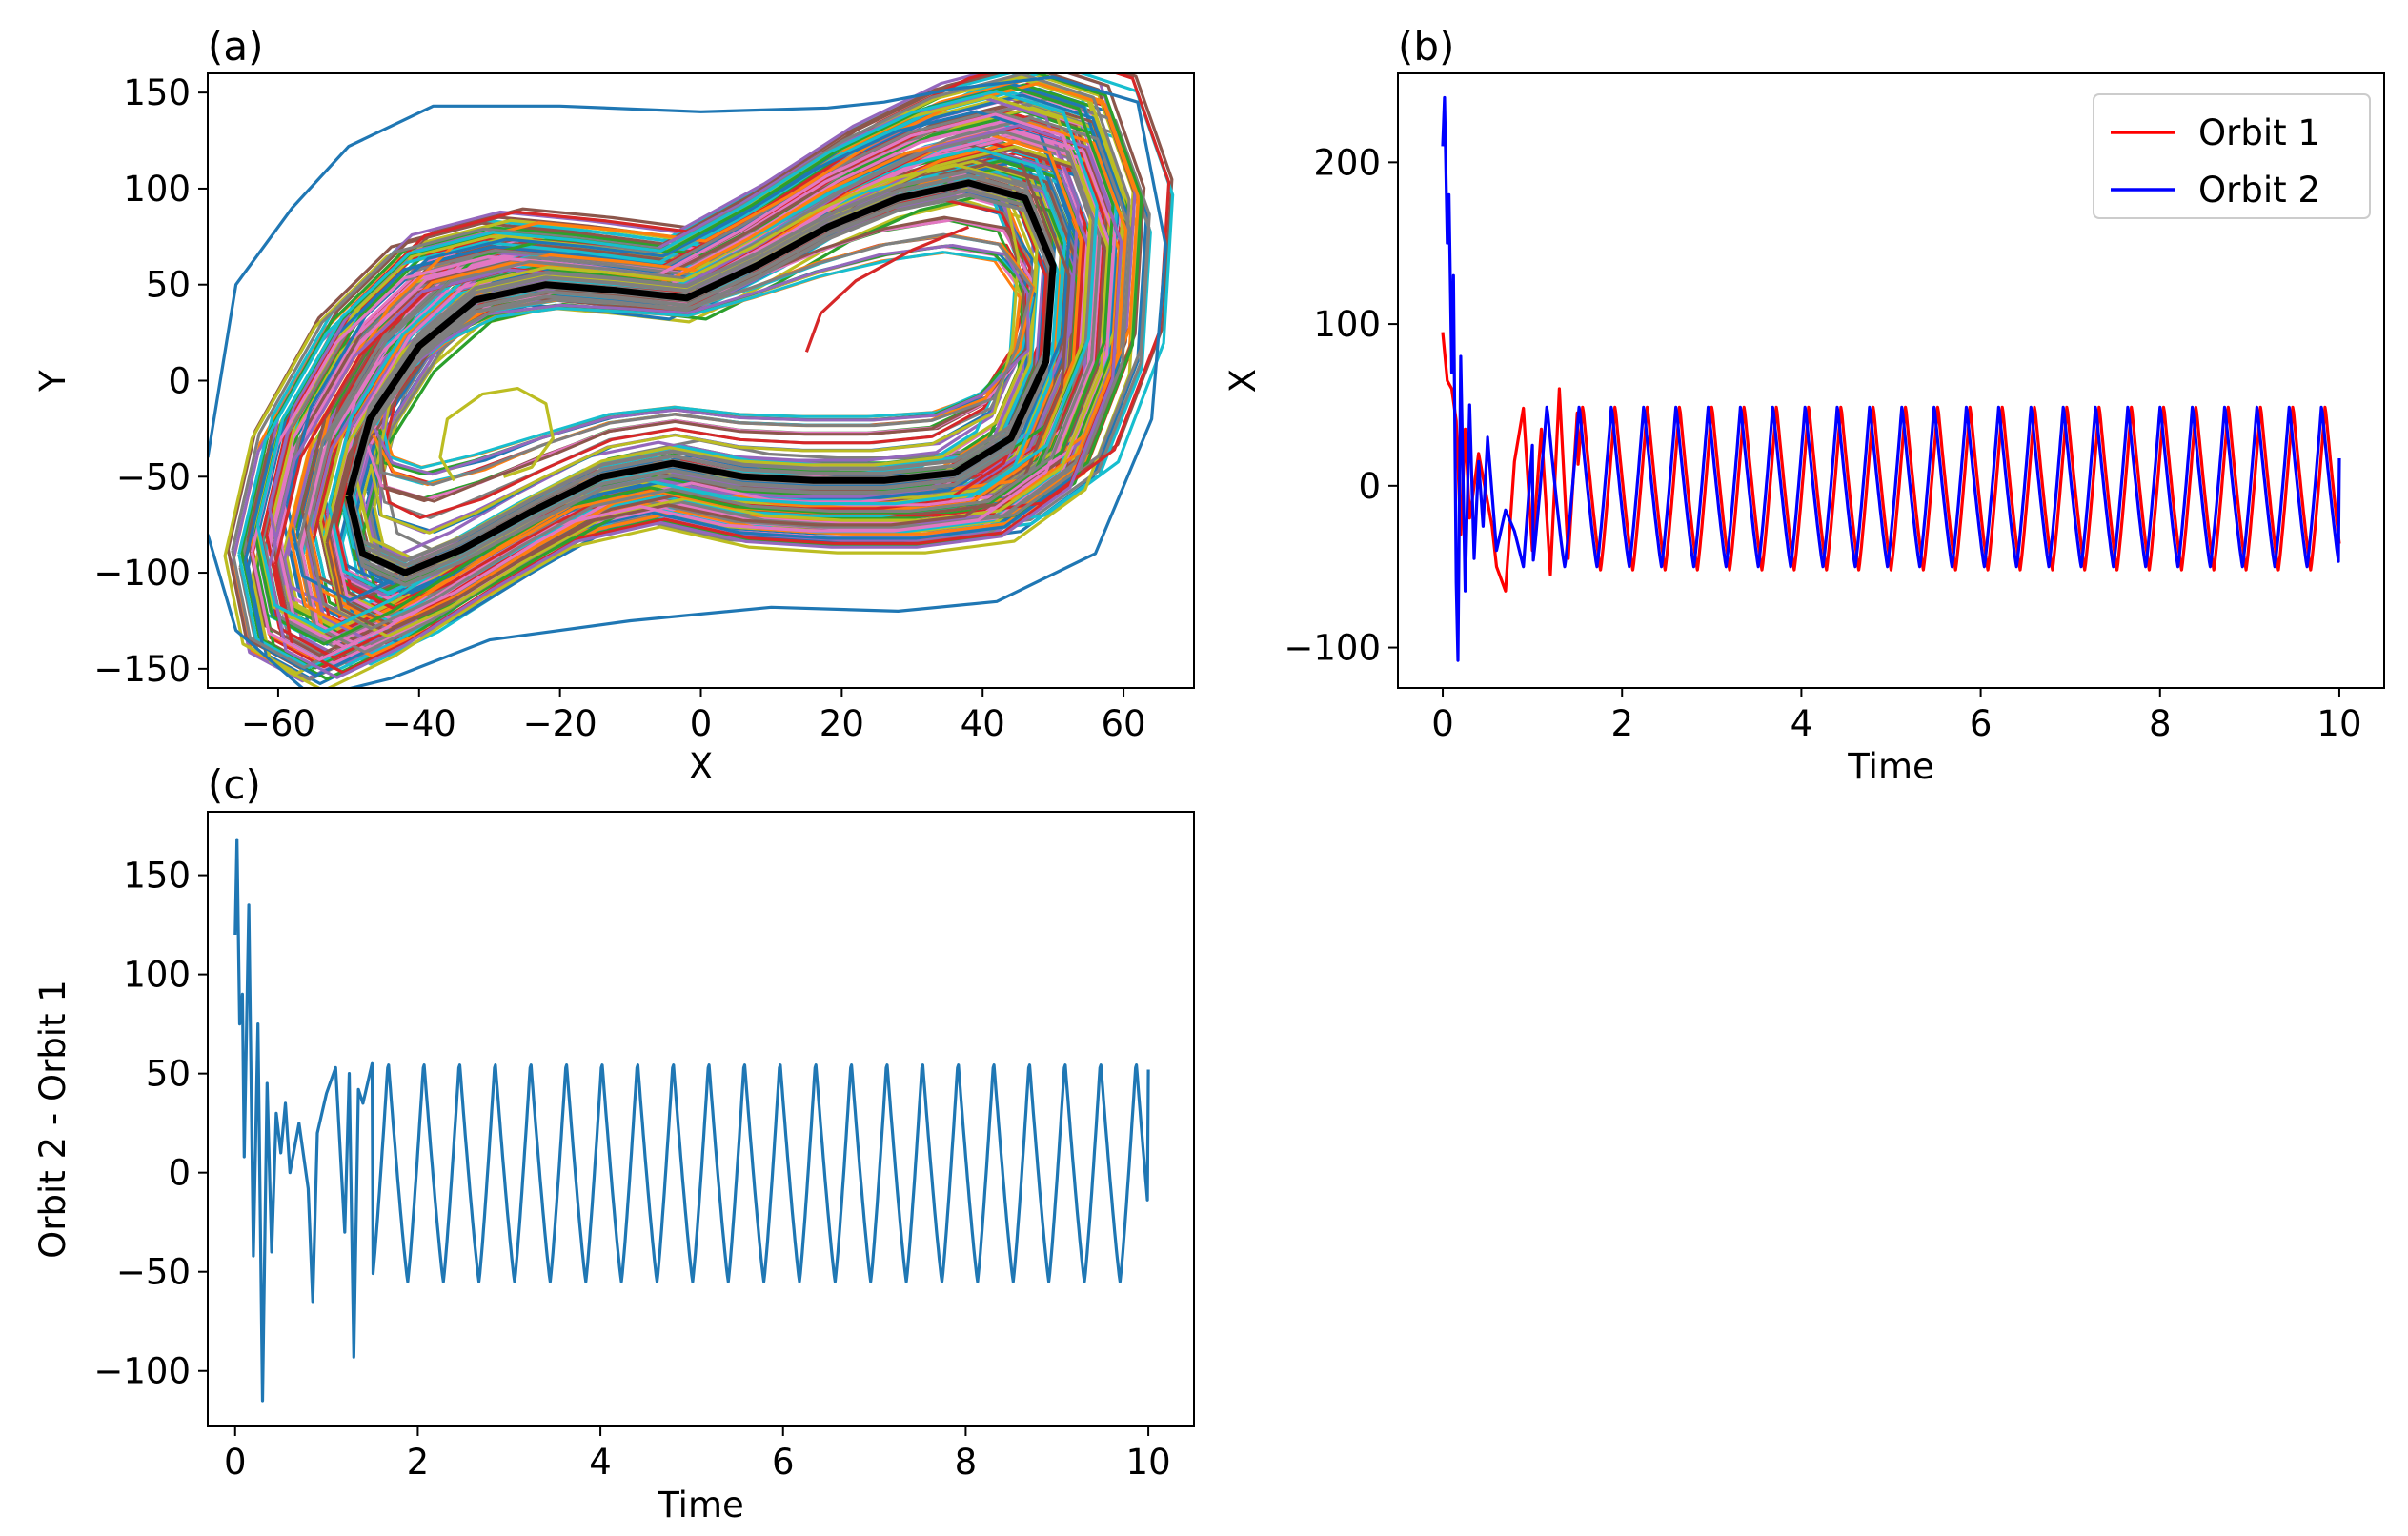 The image size is (2408, 1536). What do you see at coordinates (278, 723) in the screenshot?
I see `x-tick-label: −60` at bounding box center [278, 723].